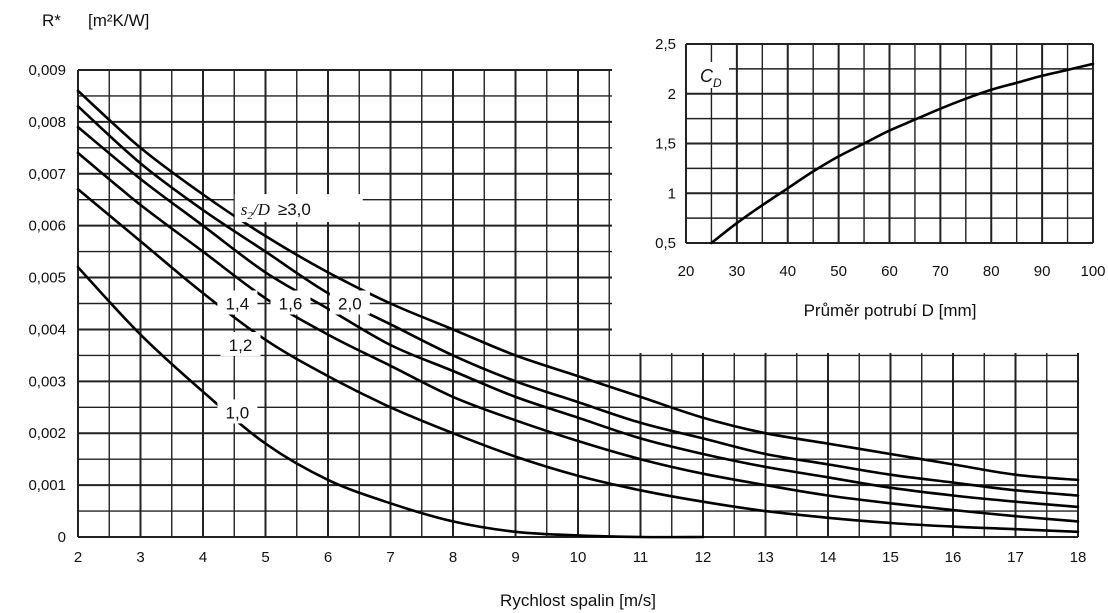  What do you see at coordinates (47, 329) in the screenshot?
I see `main-y-tick-label: 0,004` at bounding box center [47, 329].